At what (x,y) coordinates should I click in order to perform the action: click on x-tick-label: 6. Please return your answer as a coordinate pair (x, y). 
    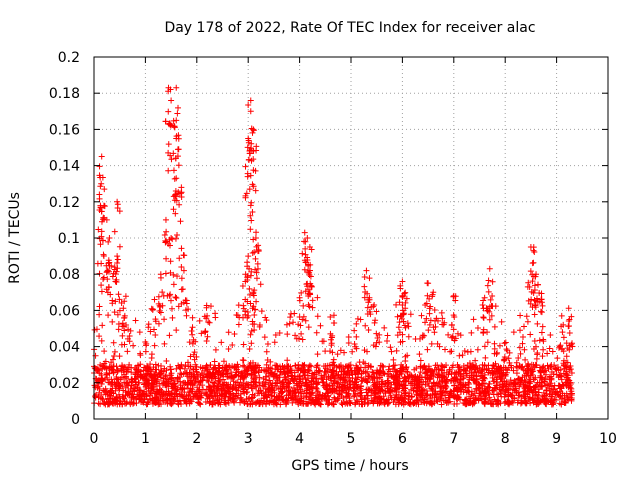
    Looking at the image, I should click on (402, 439).